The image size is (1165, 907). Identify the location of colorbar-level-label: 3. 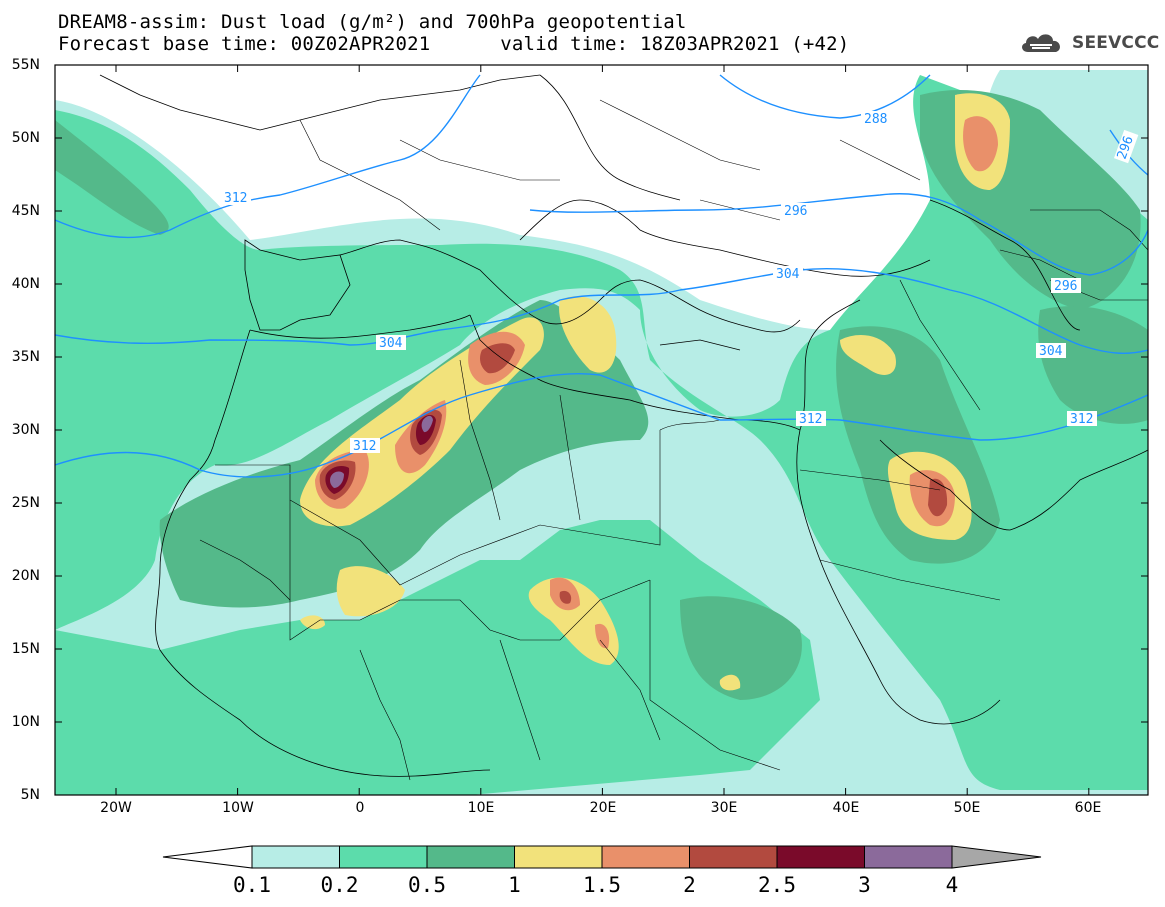
(864, 885).